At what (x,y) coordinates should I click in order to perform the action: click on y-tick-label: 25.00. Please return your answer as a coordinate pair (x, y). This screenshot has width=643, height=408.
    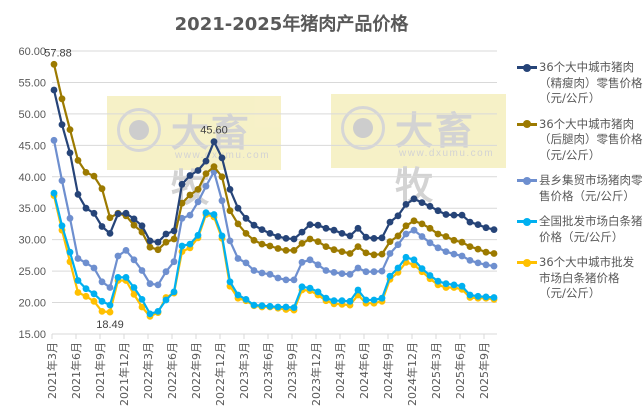
    Looking at the image, I should click on (32, 272).